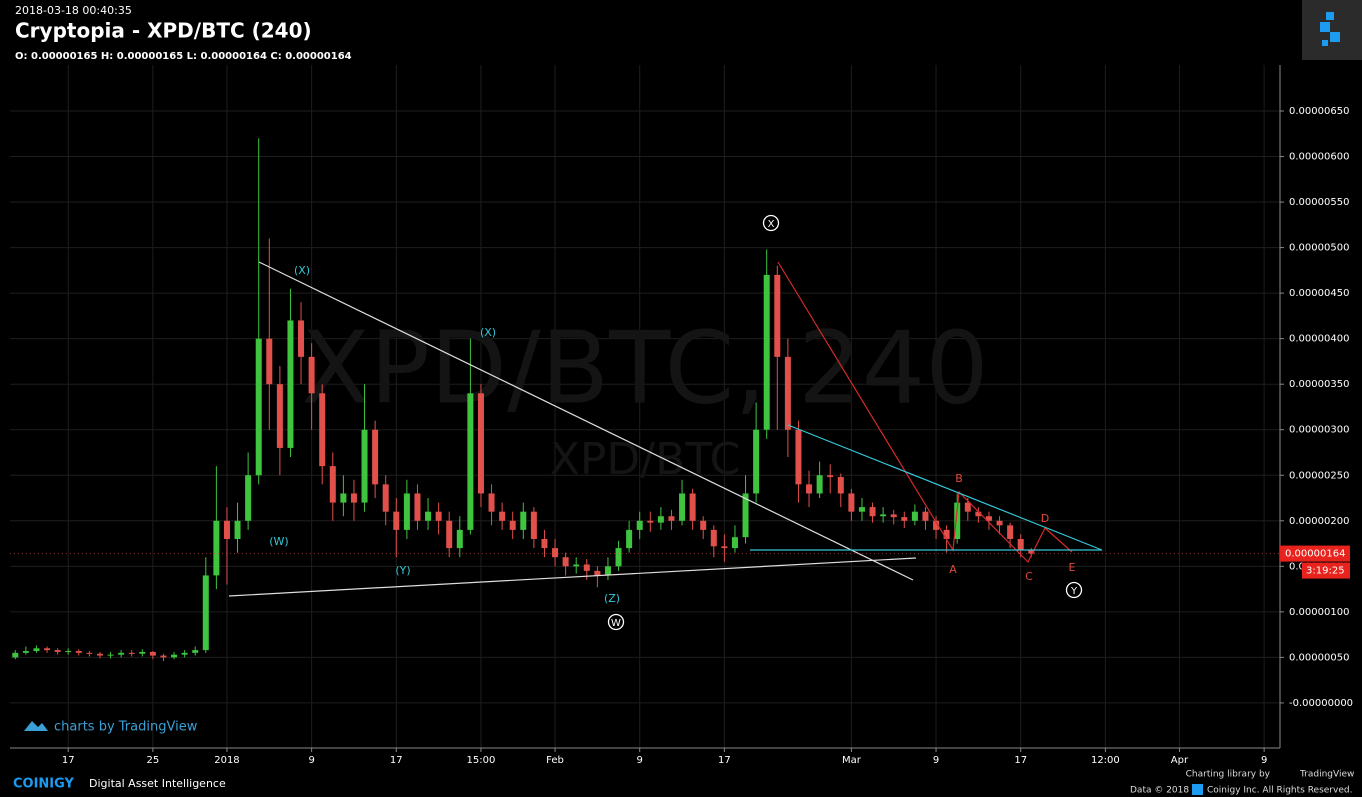  What do you see at coordinates (1159, 791) in the screenshot?
I see `data-credit: Data © 2018` at bounding box center [1159, 791].